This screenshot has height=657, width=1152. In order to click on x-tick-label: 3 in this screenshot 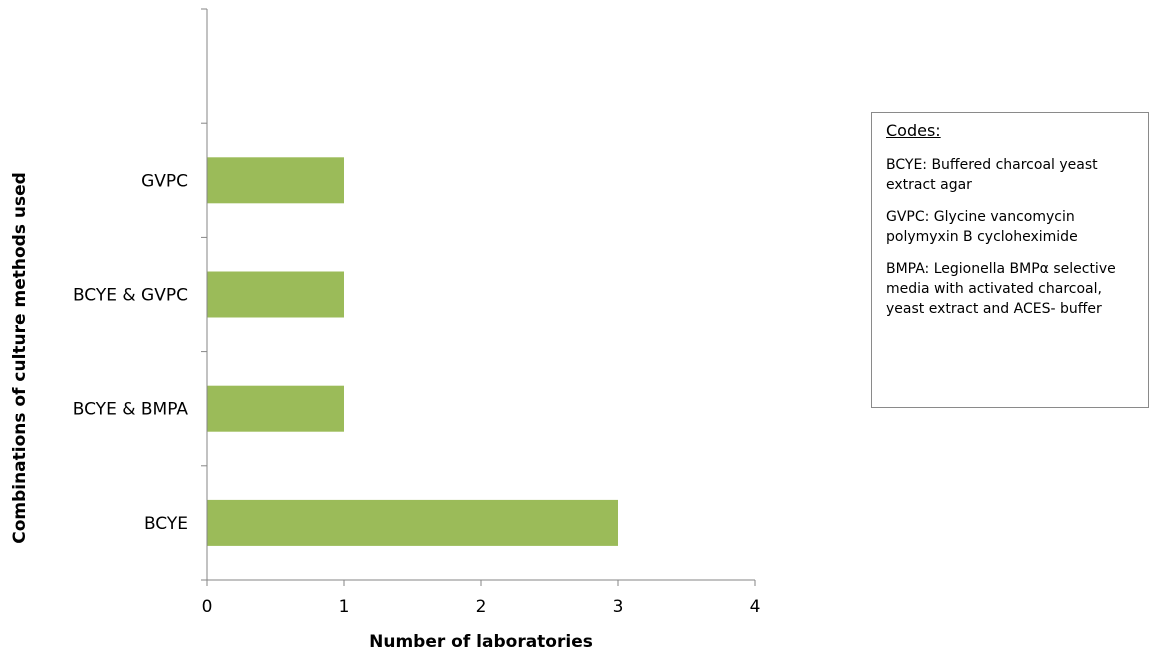, I will do `click(618, 607)`.